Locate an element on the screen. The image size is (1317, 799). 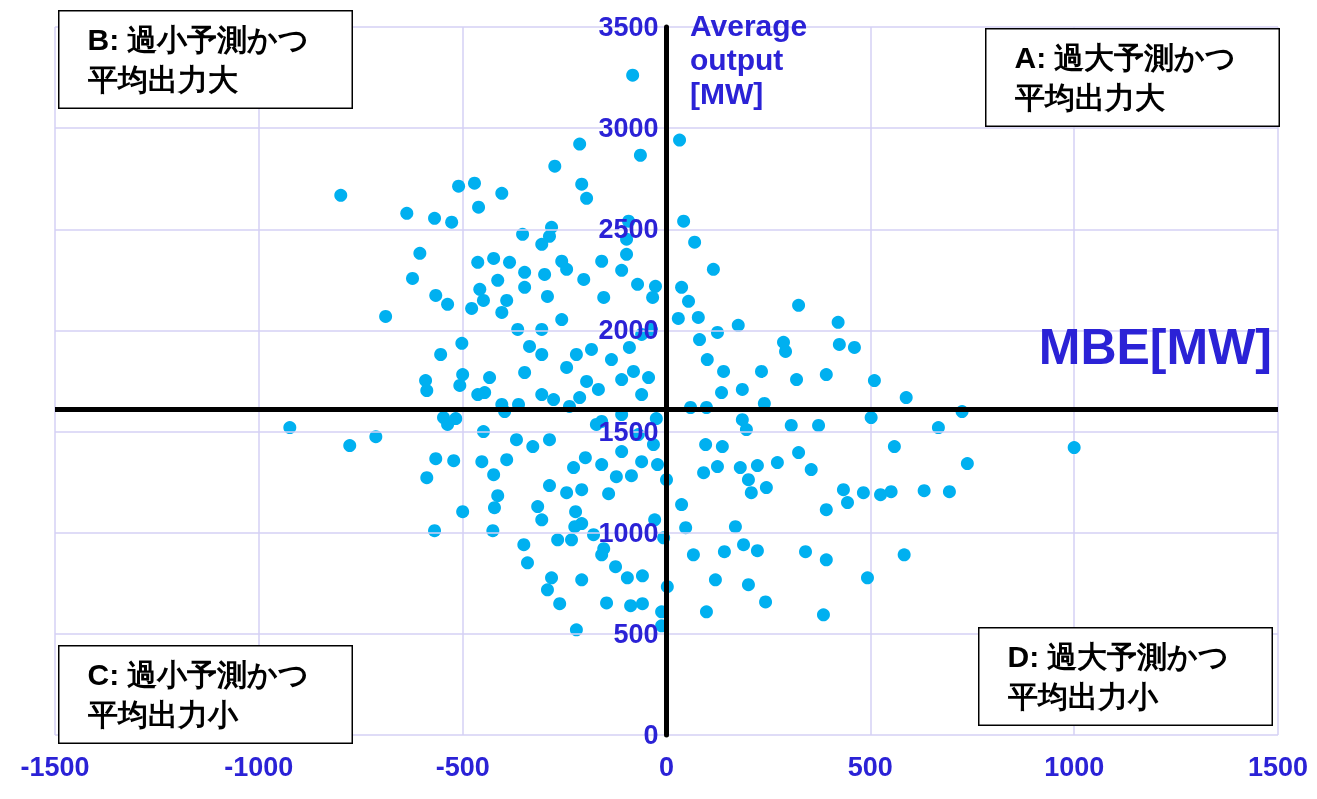
x-tick-label: -1500 is located at coordinates (55, 766).